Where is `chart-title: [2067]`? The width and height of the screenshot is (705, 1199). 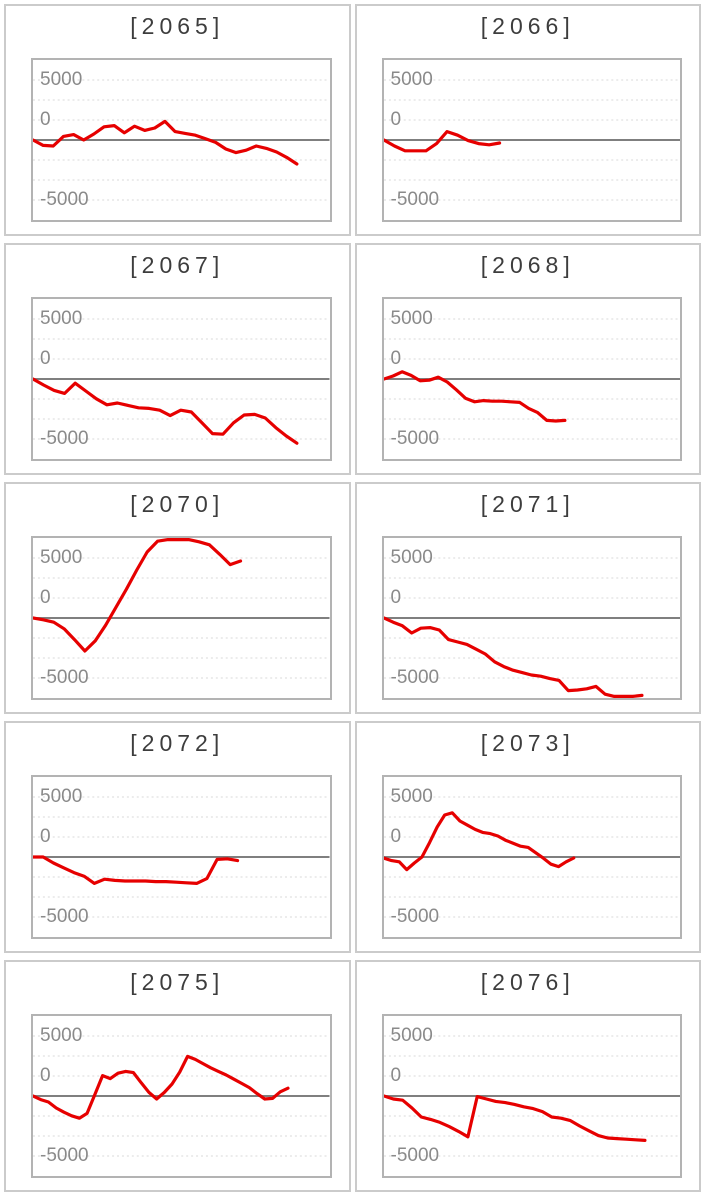
chart-title: [2067] is located at coordinates (177, 265).